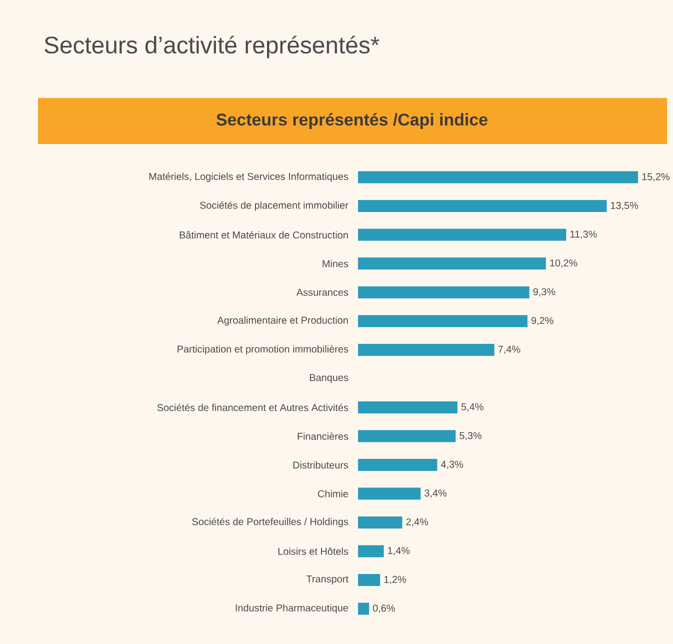 The width and height of the screenshot is (673, 644). Describe the element at coordinates (322, 292) in the screenshot. I see `y-tick-label: Assurances` at that location.